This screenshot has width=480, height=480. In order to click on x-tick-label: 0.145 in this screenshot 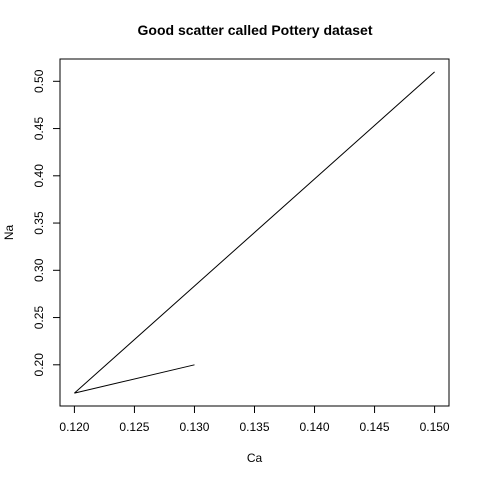, I will do `click(375, 427)`.